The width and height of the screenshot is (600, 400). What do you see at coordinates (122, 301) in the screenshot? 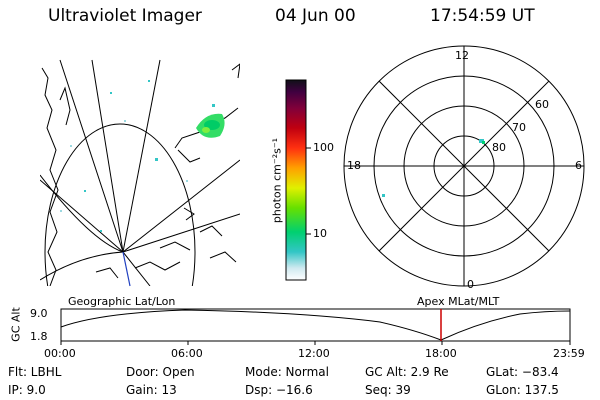
I see `geographic-caption: Geographic Lat/Lon` at bounding box center [122, 301].